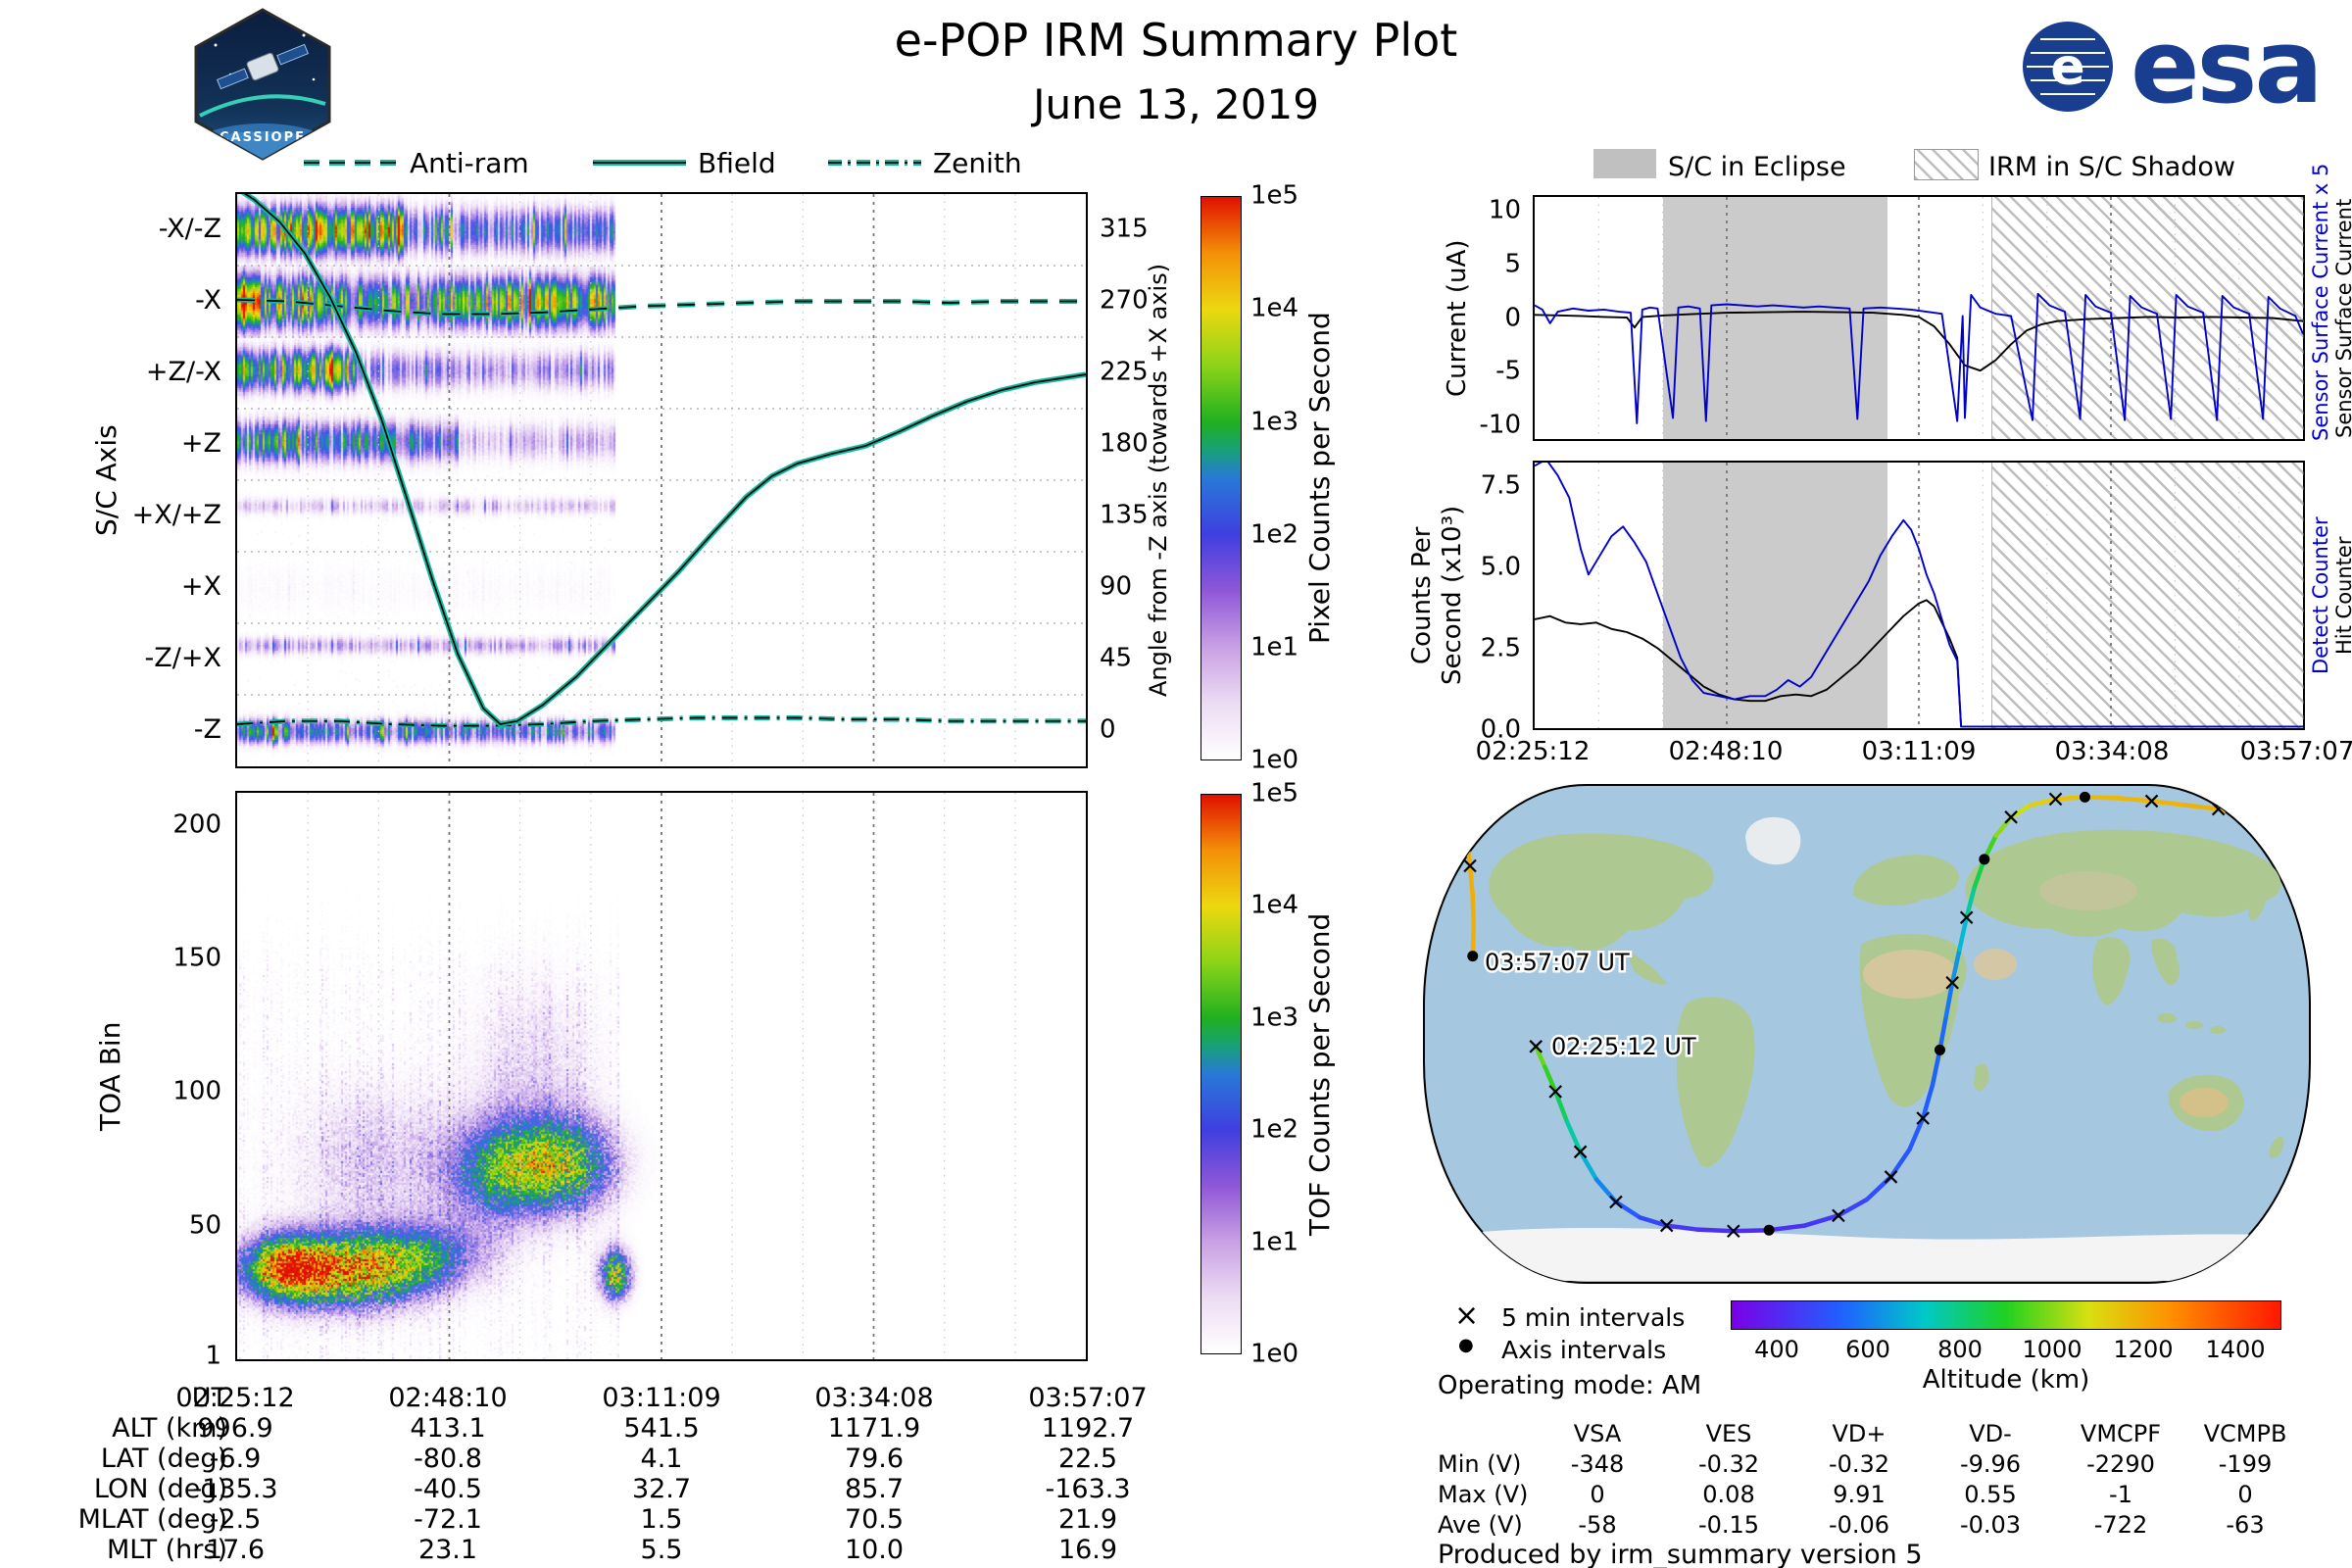 The width and height of the screenshot is (2352, 1568). Describe the element at coordinates (874, 1519) in the screenshot. I see `ephemeris-cell: 70.5` at that location.